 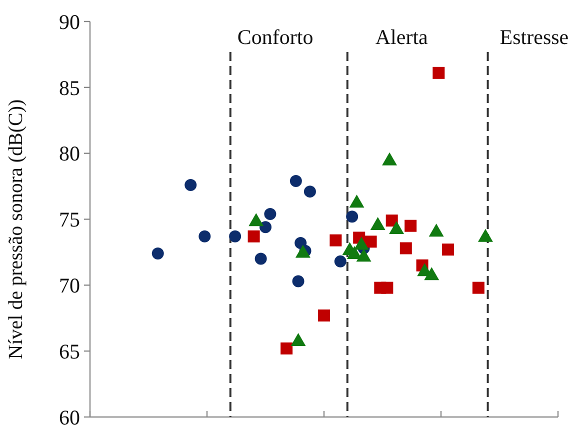 I want to click on annotation: Alerta, so click(x=402, y=37).